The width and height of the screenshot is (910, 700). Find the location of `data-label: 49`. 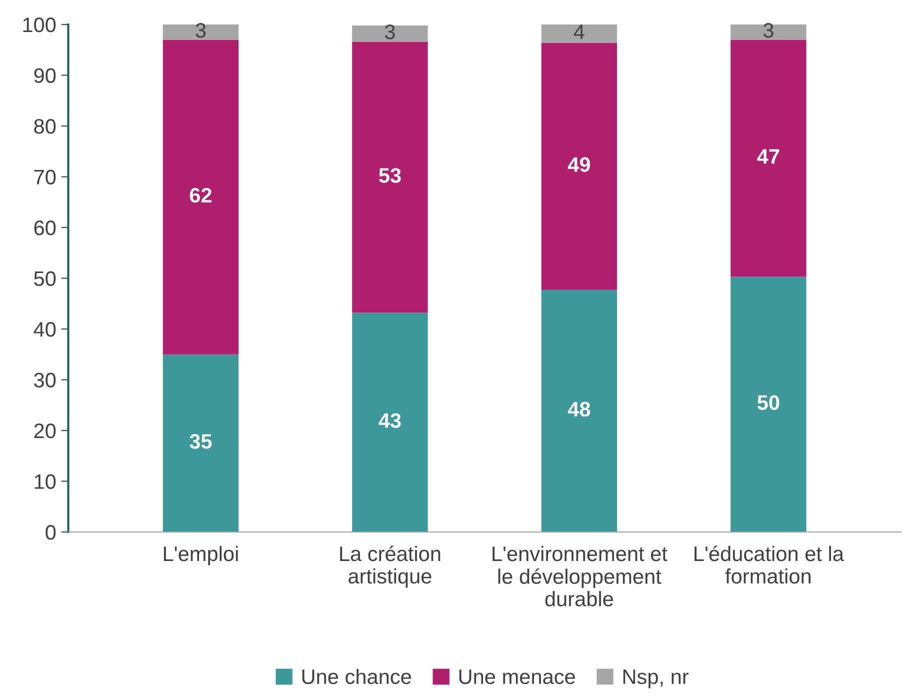

data-label: 49 is located at coordinates (579, 164).